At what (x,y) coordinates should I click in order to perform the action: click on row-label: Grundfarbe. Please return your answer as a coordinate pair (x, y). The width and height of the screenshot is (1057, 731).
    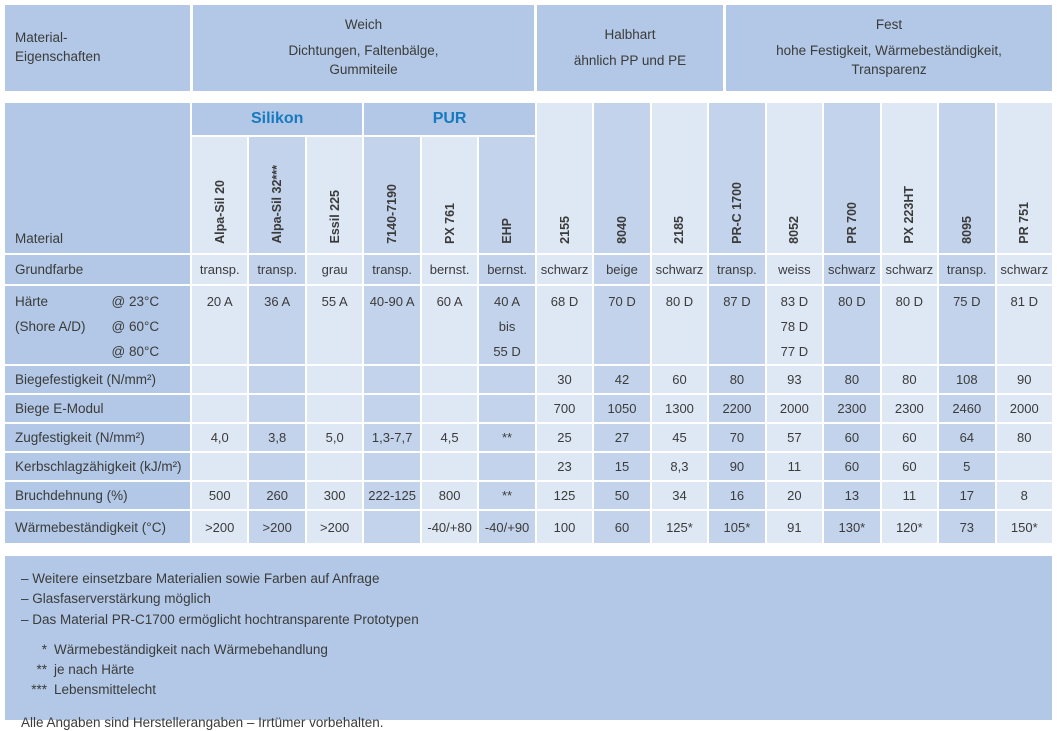
    Looking at the image, I should click on (97, 269).